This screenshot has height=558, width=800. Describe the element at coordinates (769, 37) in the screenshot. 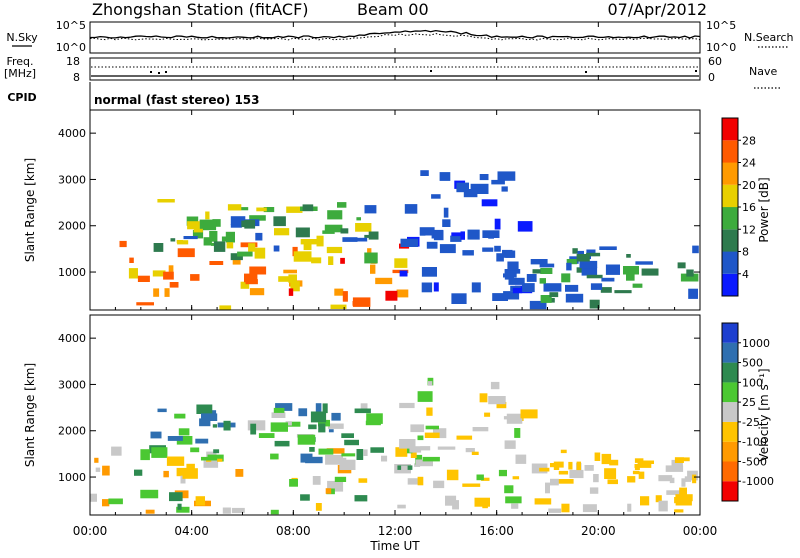

I see `nsearch-label: N.Search` at that location.